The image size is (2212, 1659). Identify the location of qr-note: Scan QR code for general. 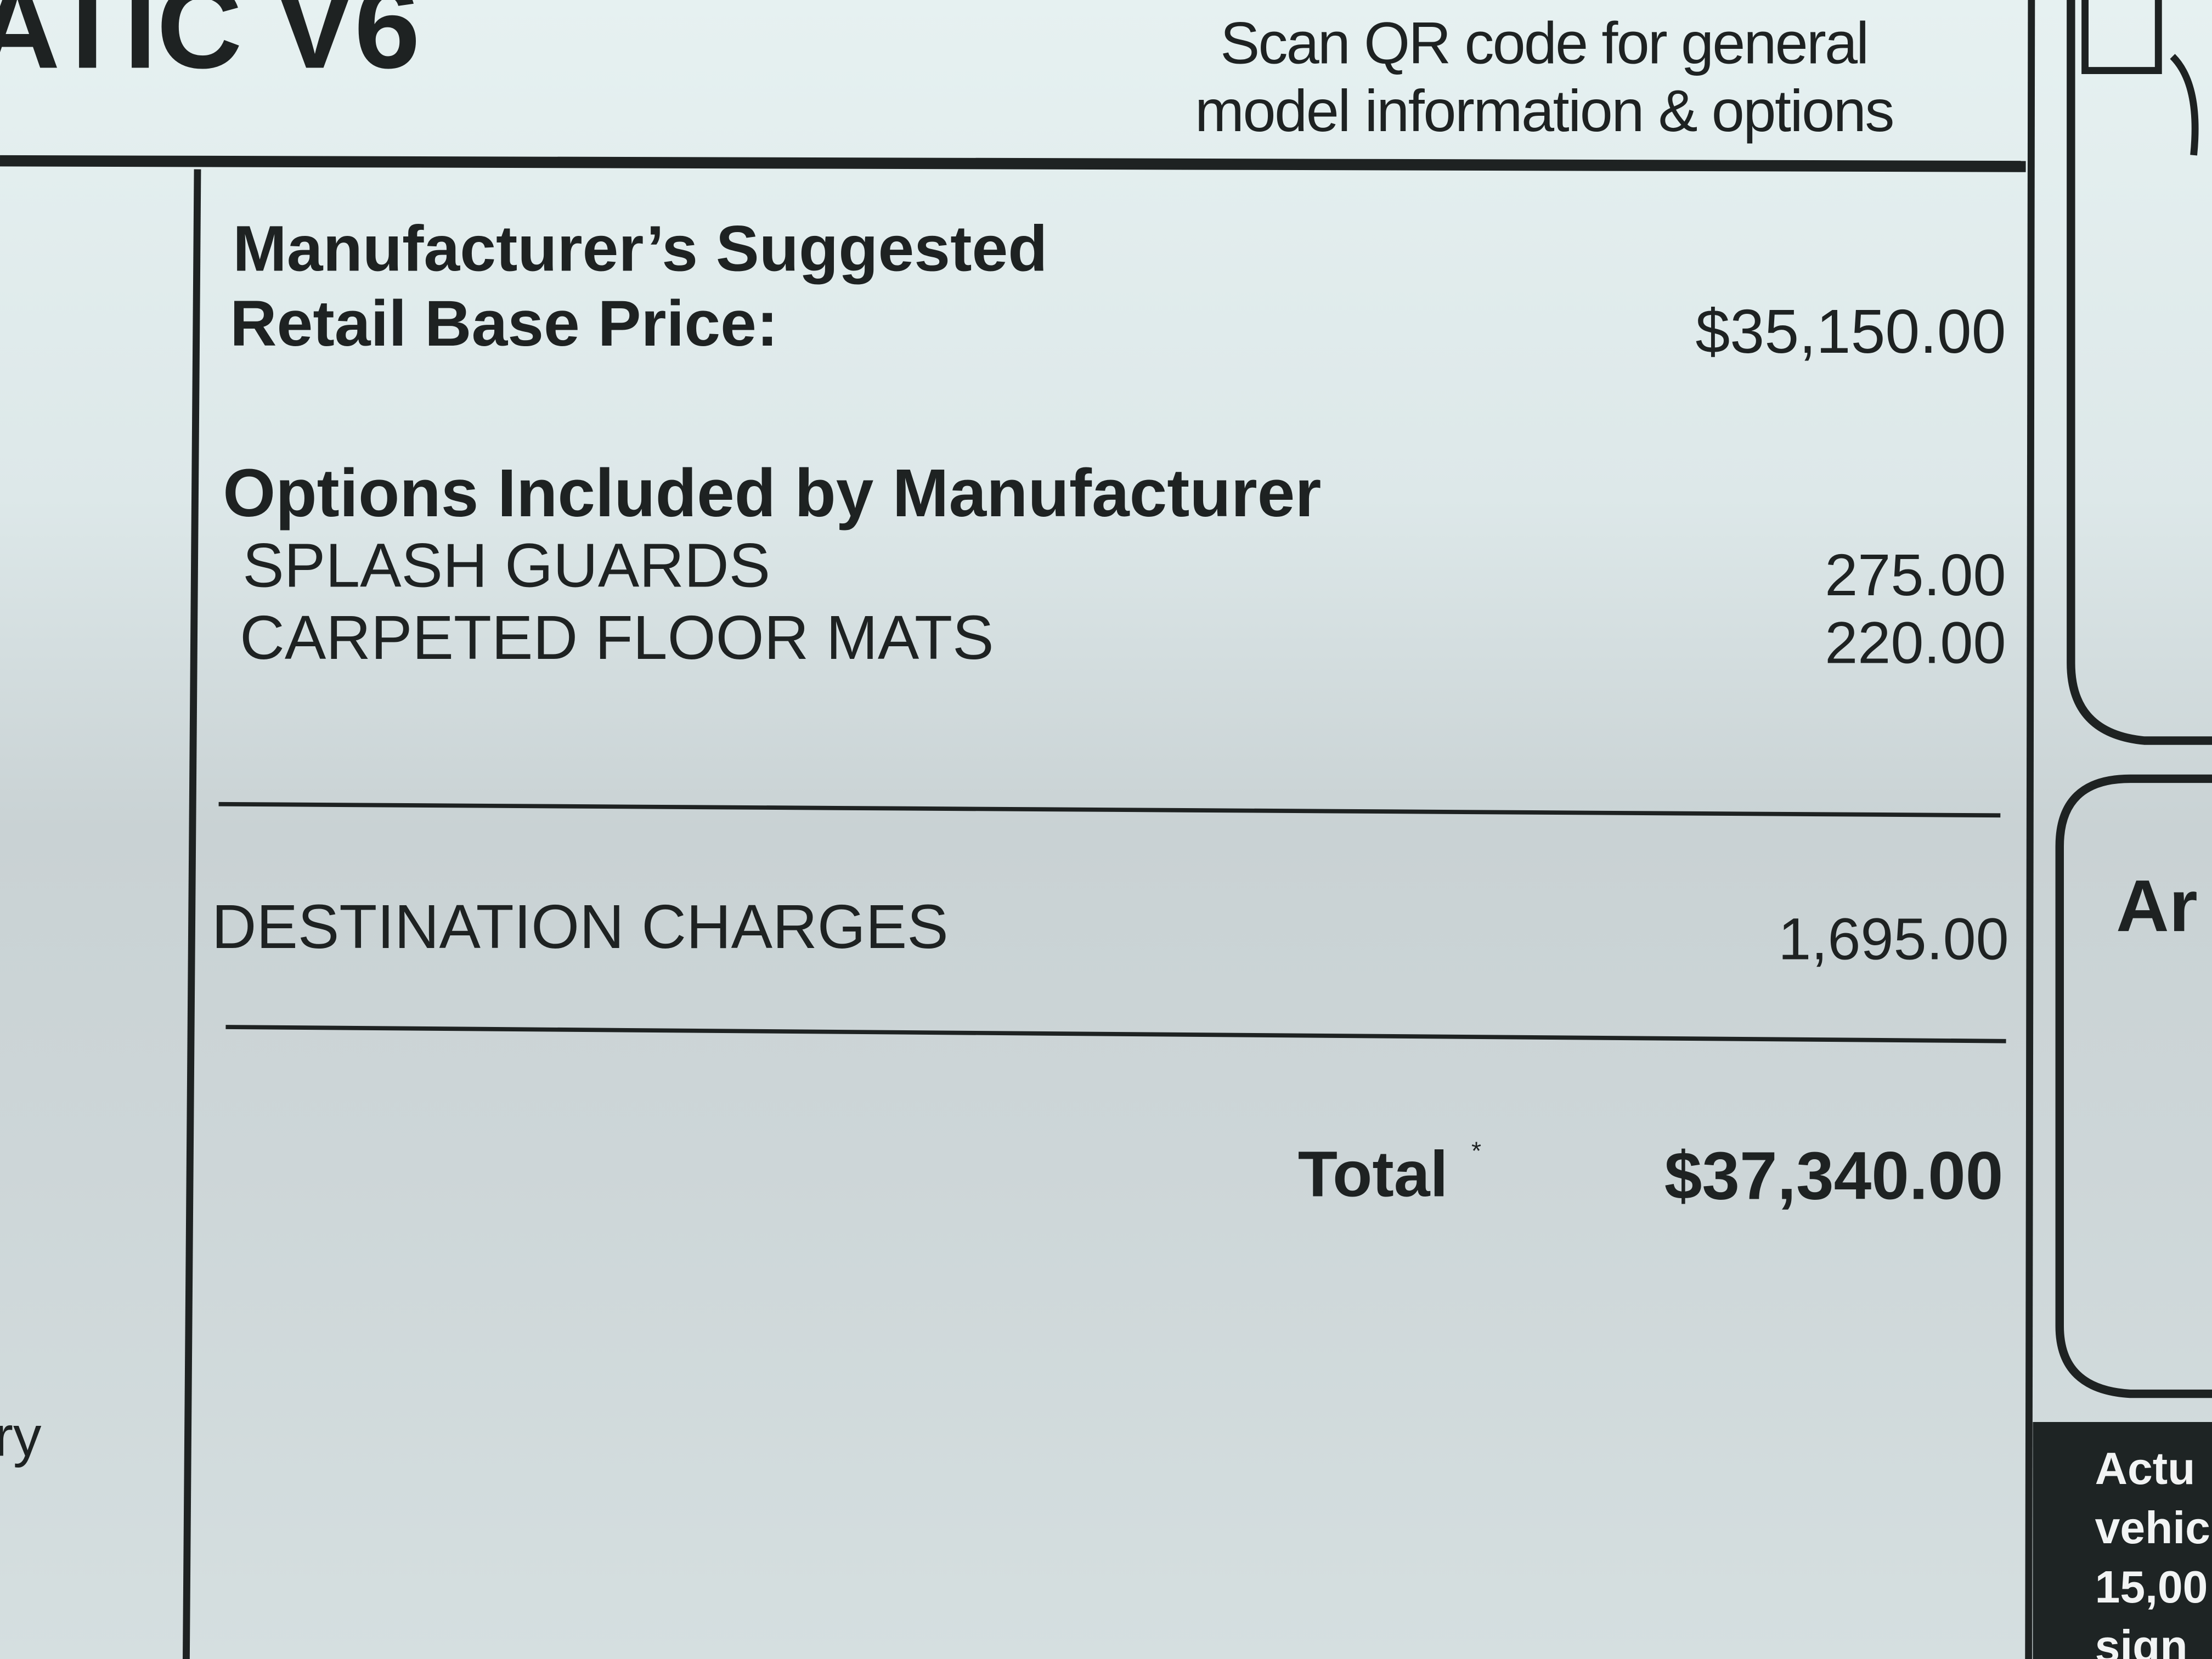
(1544, 43).